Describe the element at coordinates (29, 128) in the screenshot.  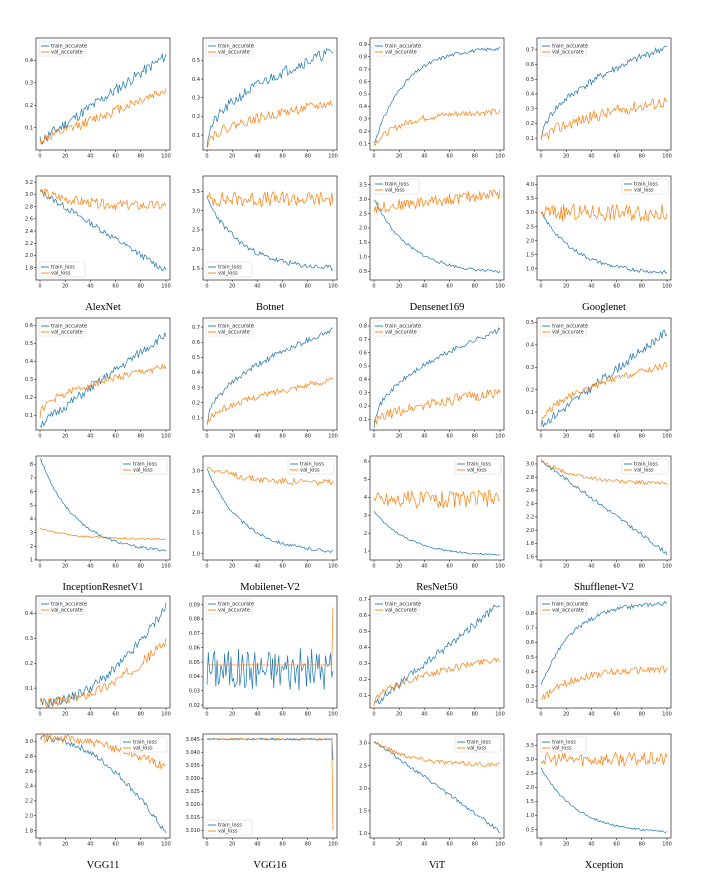
I see `alexnet-accuracy-ytick-label: 0.1` at that location.